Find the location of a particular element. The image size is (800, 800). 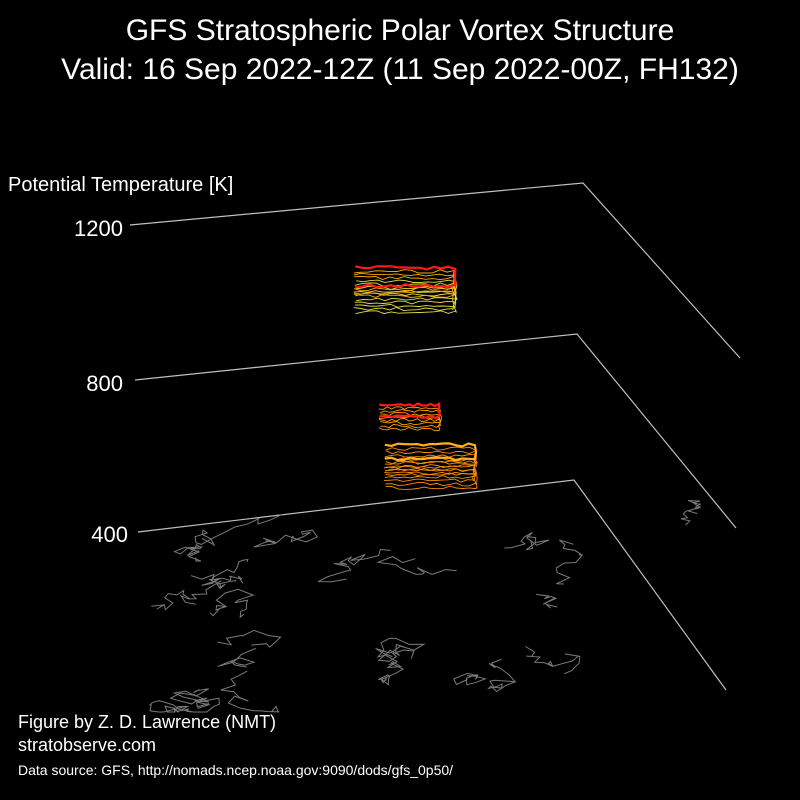

z-tick-400: 400 is located at coordinates (93, 535).